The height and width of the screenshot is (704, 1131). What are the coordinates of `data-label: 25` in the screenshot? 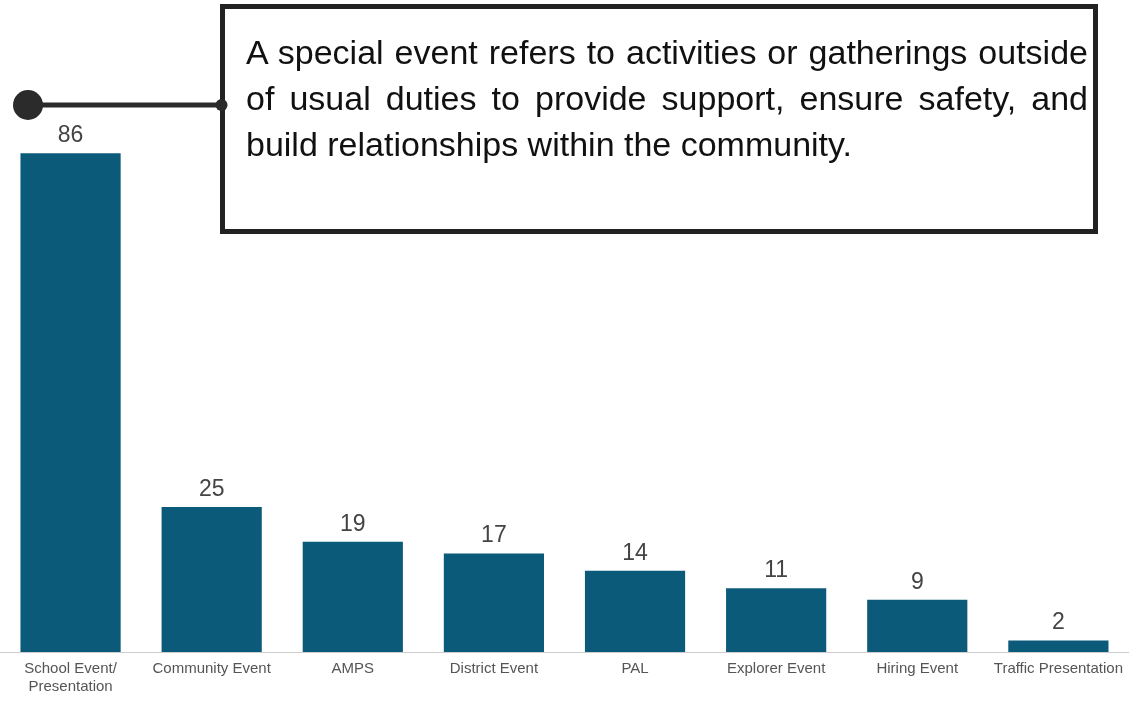 It's located at (211, 487).